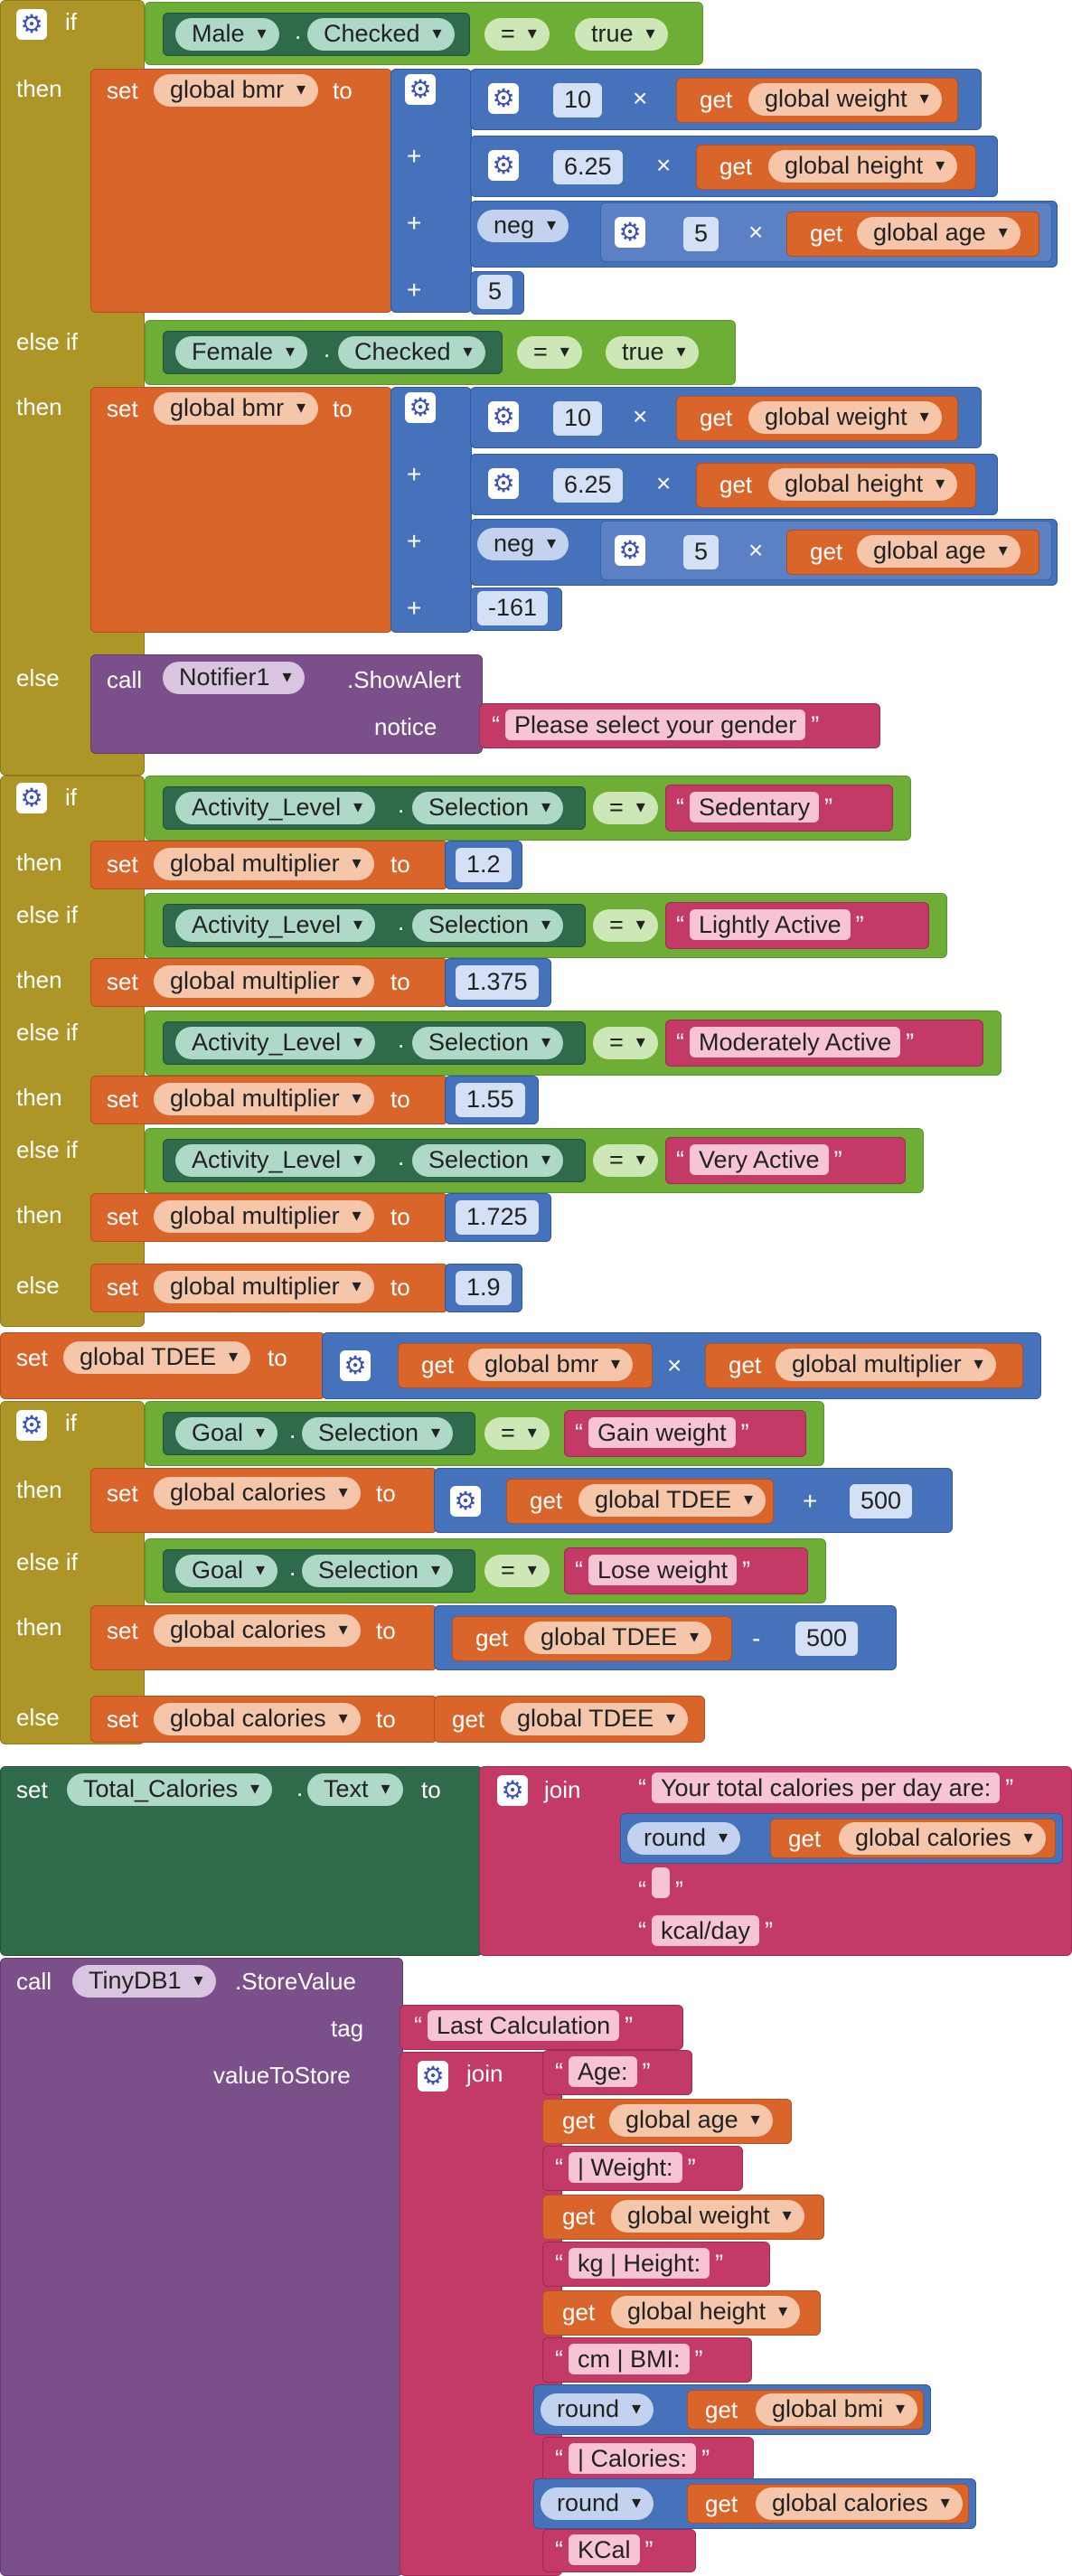 This screenshot has height=2576, width=1072. Describe the element at coordinates (754, 808) in the screenshot. I see `sedentary-text: “Sedentary”` at that location.